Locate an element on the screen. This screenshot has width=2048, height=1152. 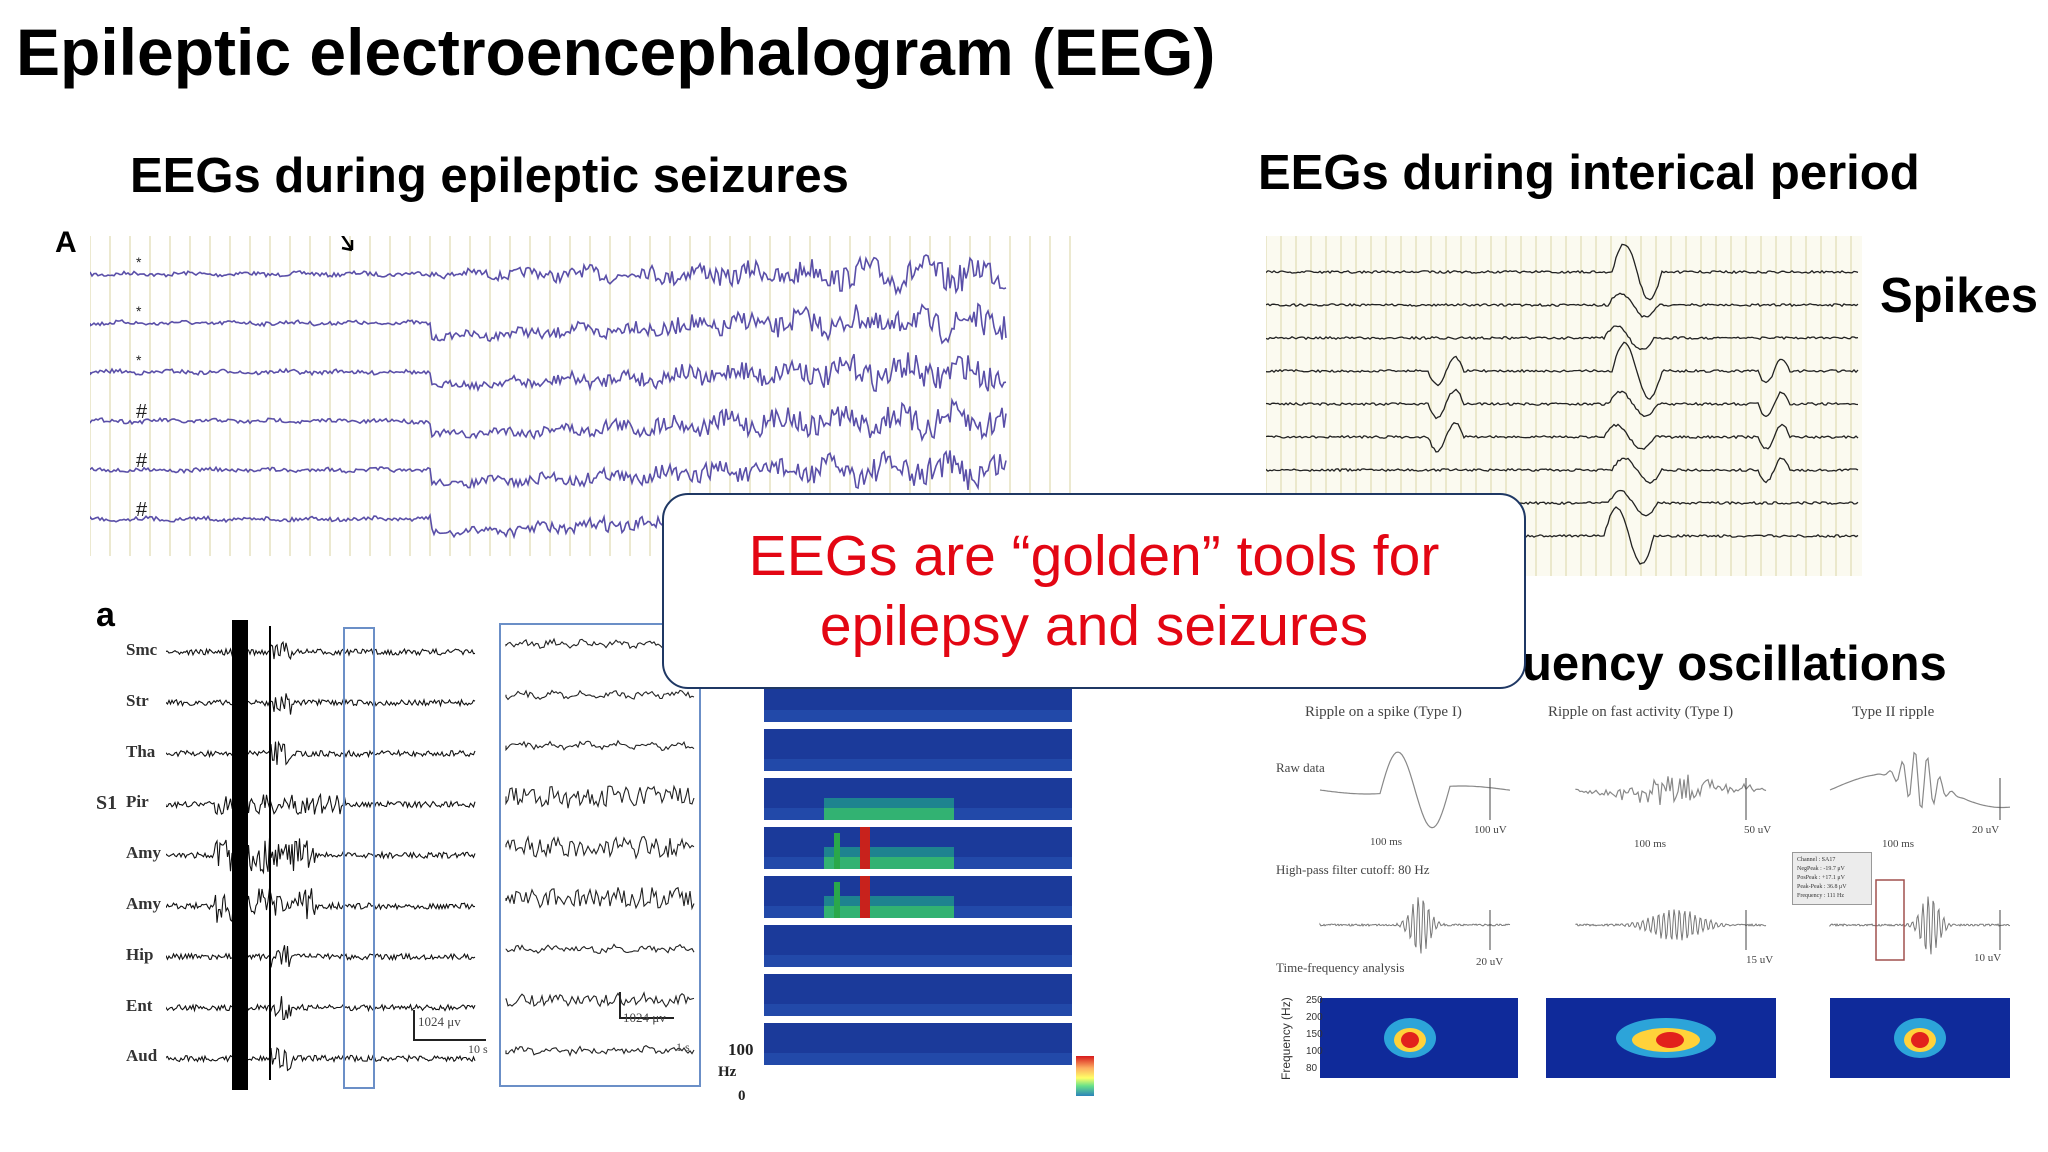
tooltip-line: Frequency : 111 Hz is located at coordinates (1821, 896).